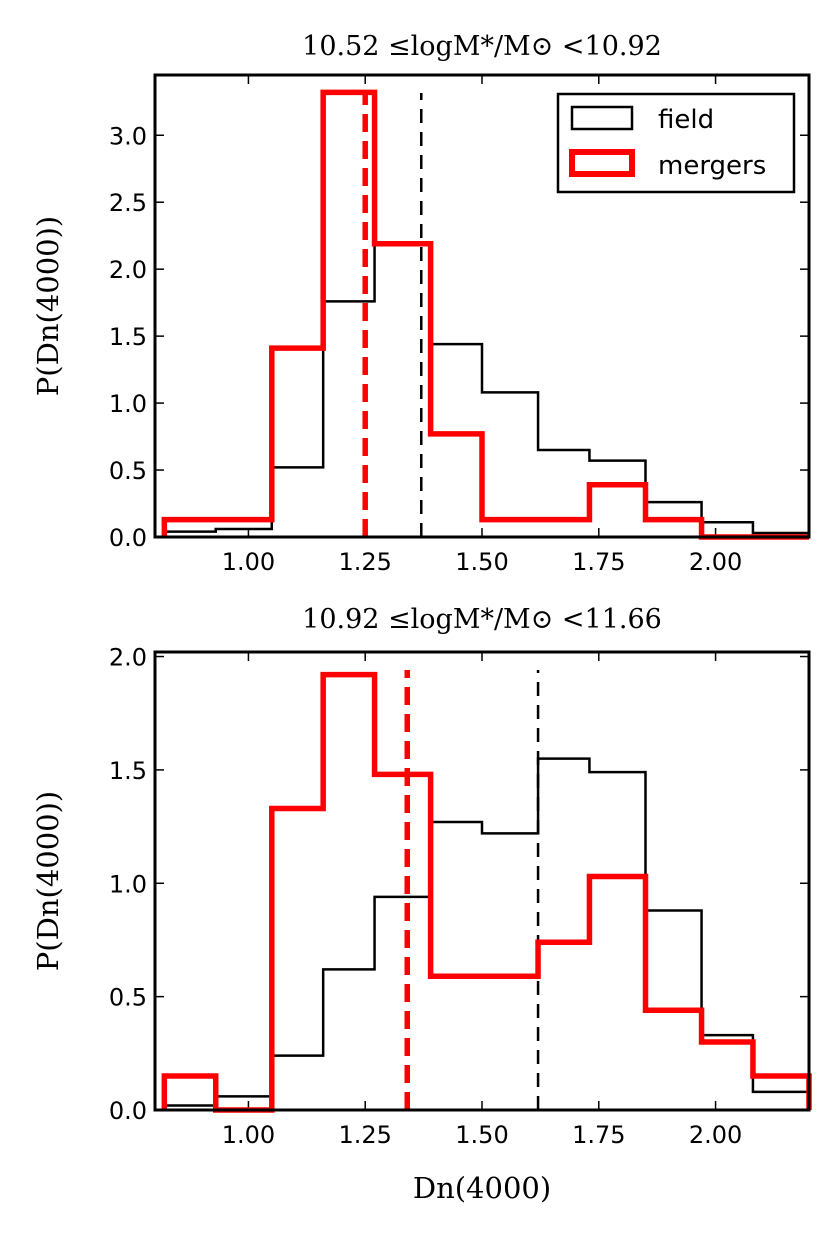 Image resolution: width=830 pixels, height=1246 pixels. I want to click on legend-field-swatch, so click(602, 118).